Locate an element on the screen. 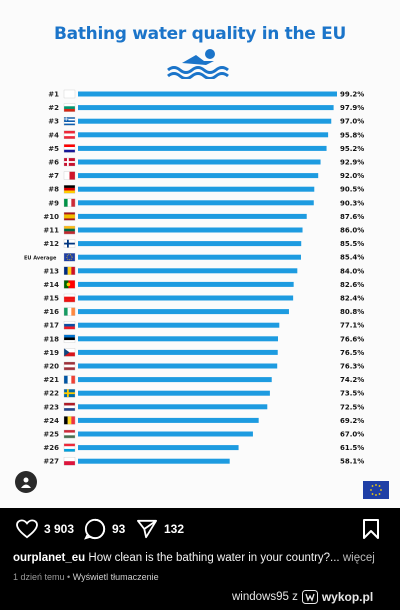  post-meta: 1 dzień temu • Wyświetl tłumaczenie is located at coordinates (86, 577).